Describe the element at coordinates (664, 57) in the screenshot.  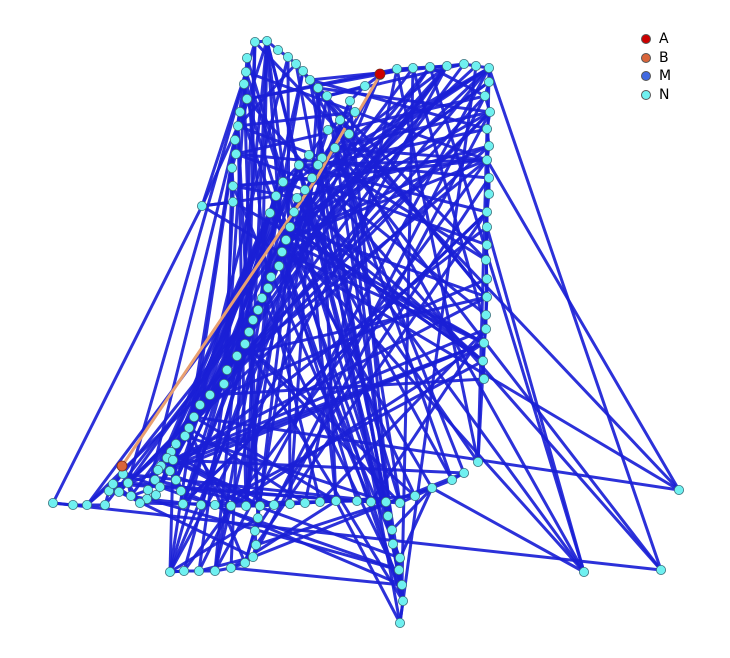
I see `legend-label-b: B` at that location.